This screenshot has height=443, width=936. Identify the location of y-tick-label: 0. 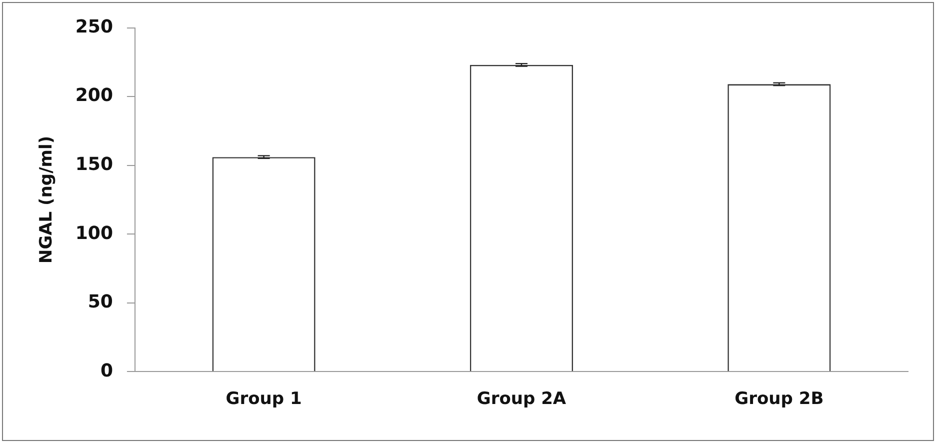
(106, 371).